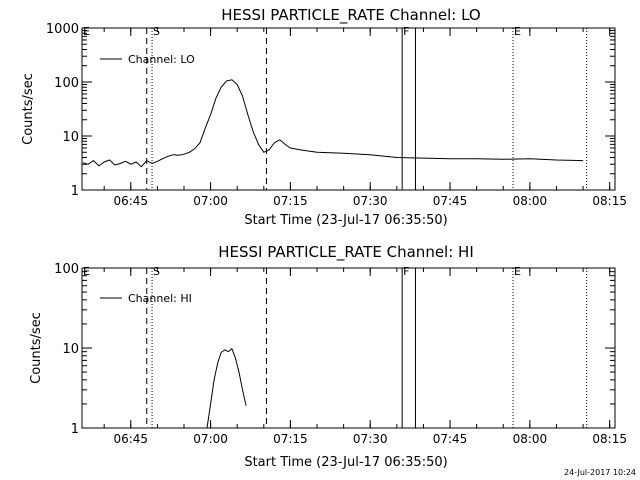 The image size is (640, 480). What do you see at coordinates (346, 252) in the screenshot?
I see `chart-title-hi: HESSI PARTICLE_RATE Channel: HI` at bounding box center [346, 252].